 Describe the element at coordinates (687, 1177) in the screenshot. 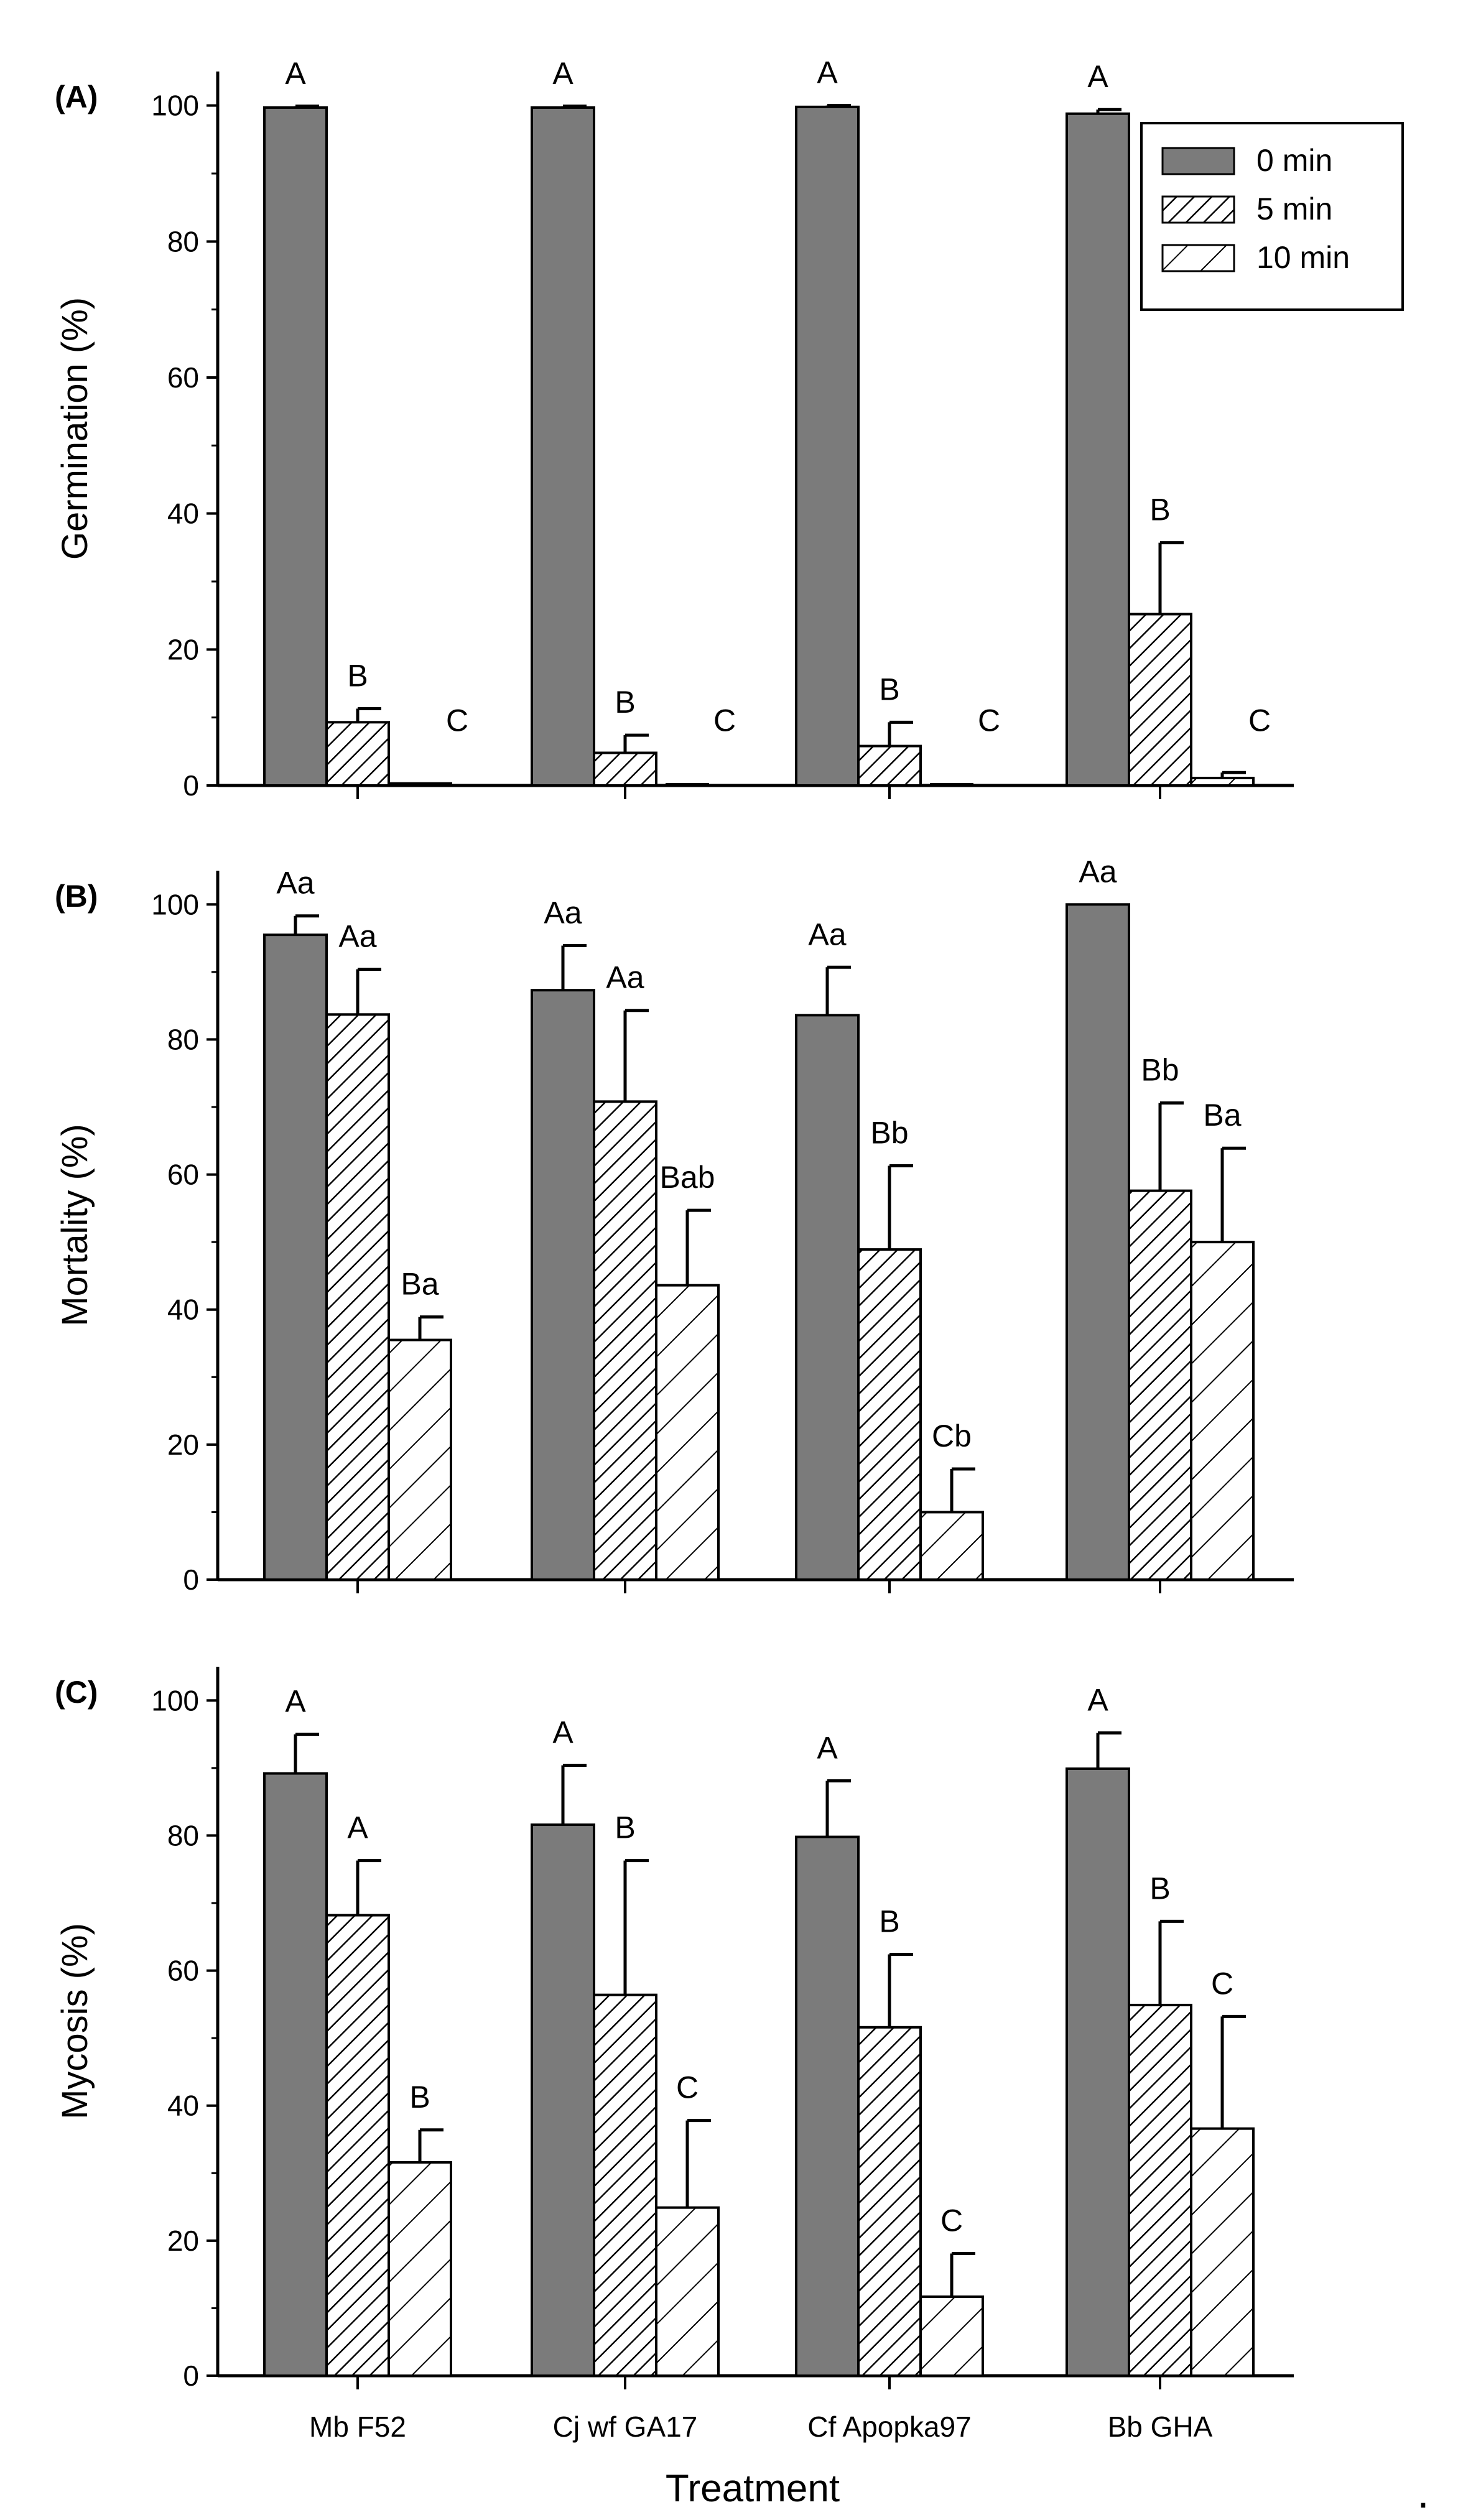

I see `significance-letter: Bab` at that location.